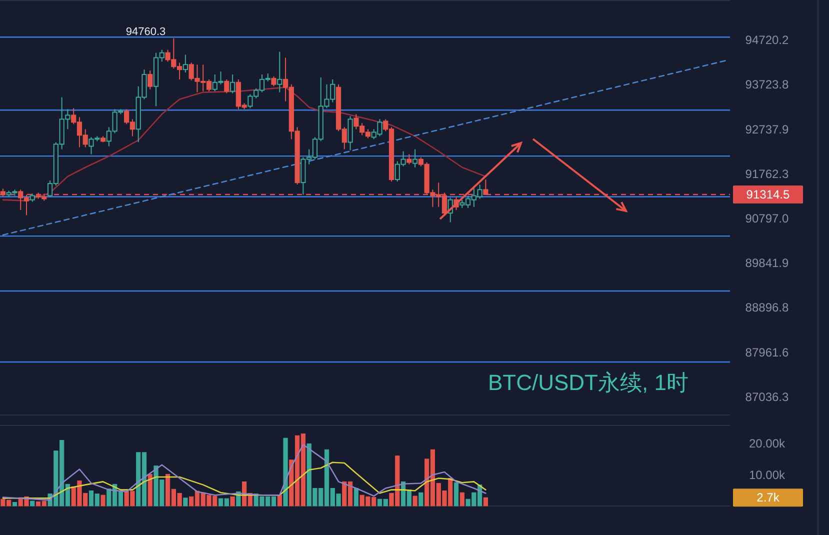  Describe the element at coordinates (767, 85) in the screenshot. I see `y-tick-label: 93723.8` at that location.